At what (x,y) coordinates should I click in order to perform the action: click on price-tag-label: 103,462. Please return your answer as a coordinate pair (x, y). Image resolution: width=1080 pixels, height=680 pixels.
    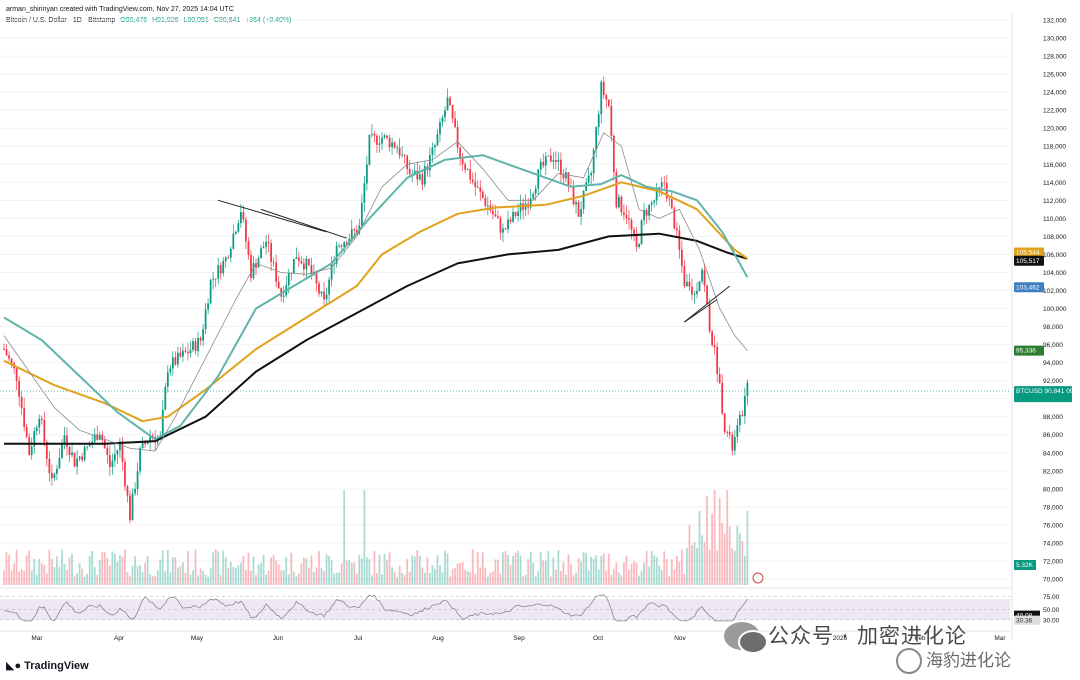
    Looking at the image, I should click on (1028, 287).